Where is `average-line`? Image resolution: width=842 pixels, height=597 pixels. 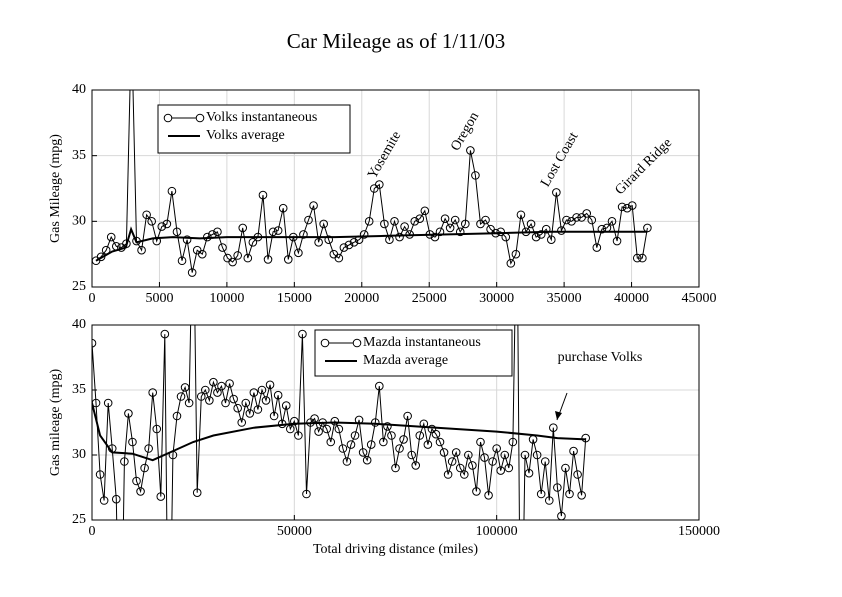 average-line is located at coordinates (339, 432).